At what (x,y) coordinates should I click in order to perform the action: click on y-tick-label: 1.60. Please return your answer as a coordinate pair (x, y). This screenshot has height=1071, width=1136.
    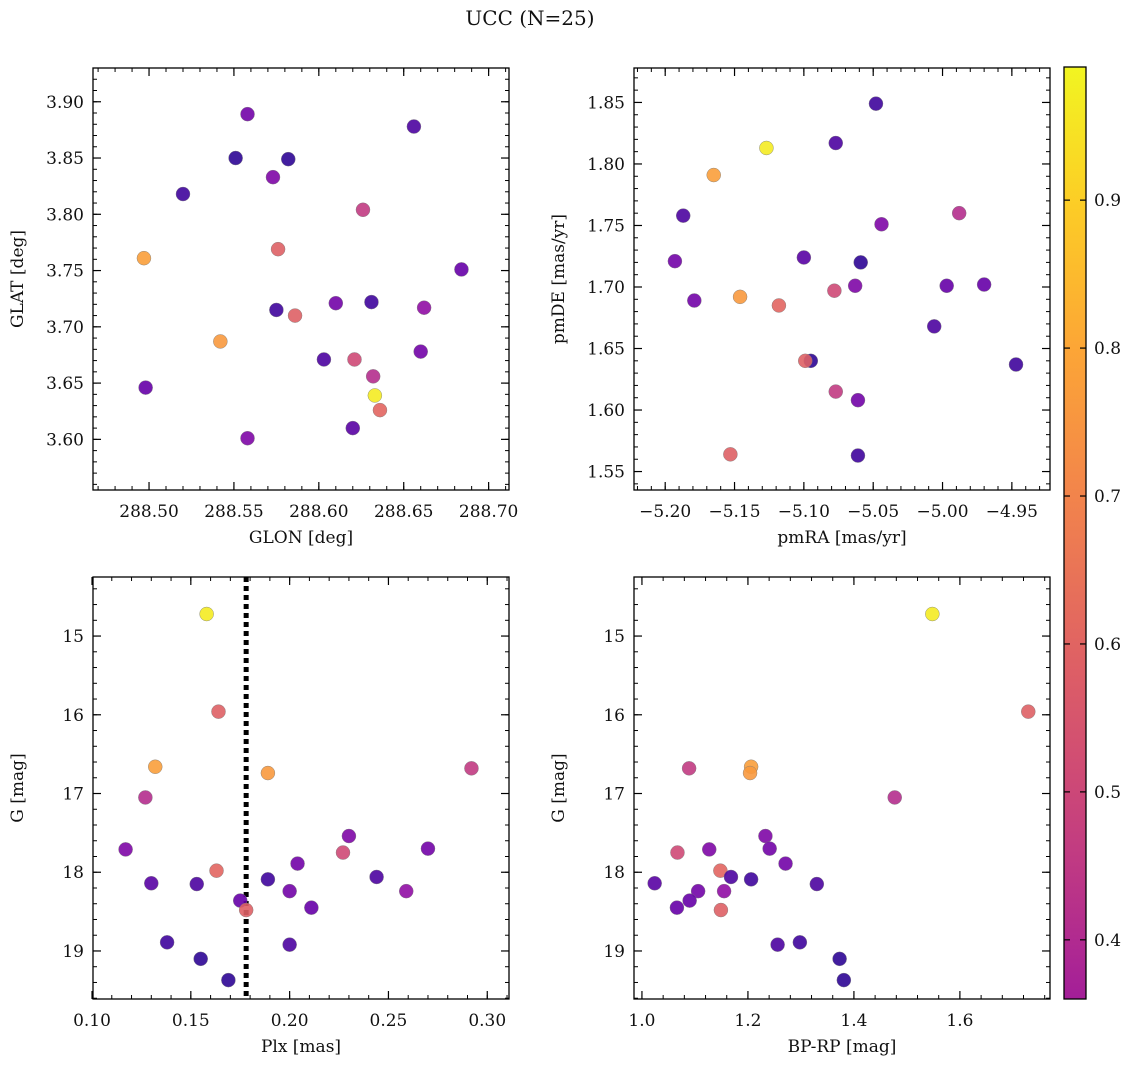
    Looking at the image, I should click on (606, 411).